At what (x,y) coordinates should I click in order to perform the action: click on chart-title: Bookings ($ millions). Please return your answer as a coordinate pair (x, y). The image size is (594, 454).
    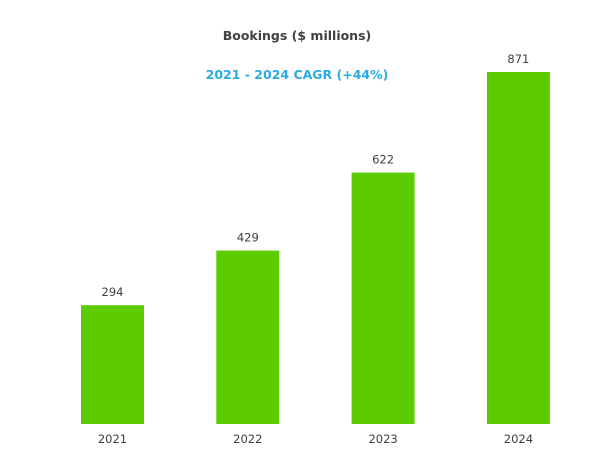
    Looking at the image, I should click on (297, 35).